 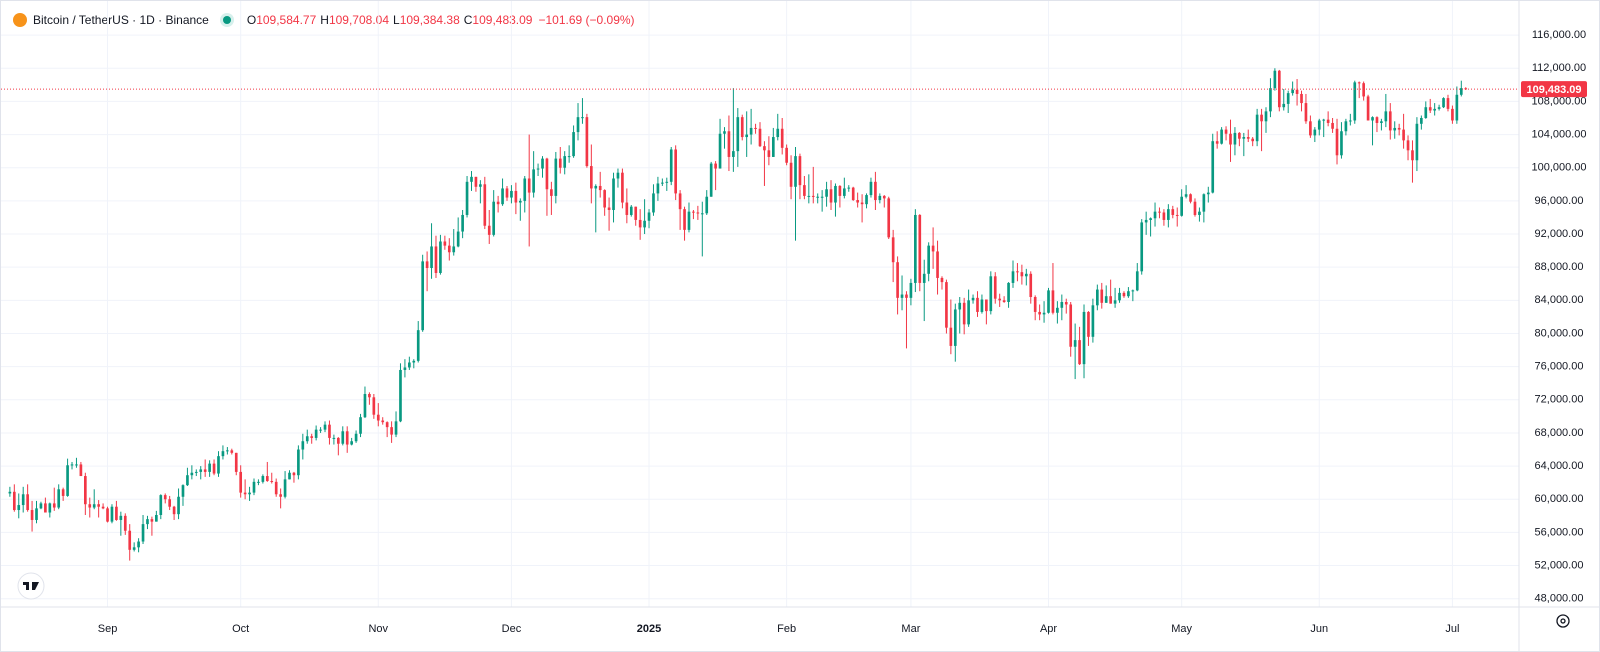 What do you see at coordinates (1559, 565) in the screenshot?
I see `y-tick-label: 52,000.00` at bounding box center [1559, 565].